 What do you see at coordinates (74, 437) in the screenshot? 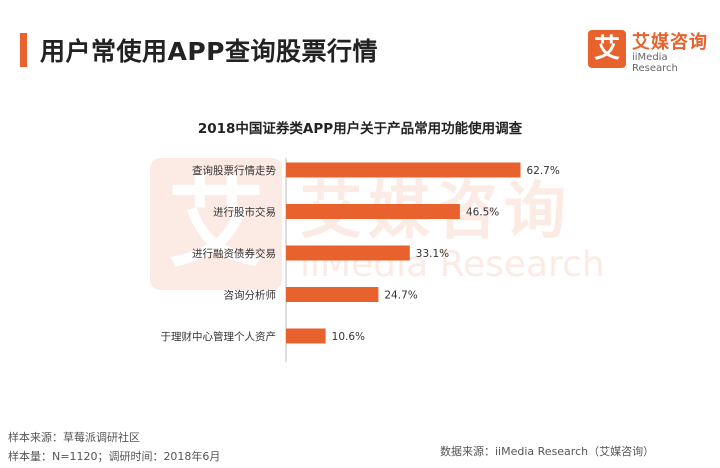
I see `footer-sample-source: 样本来源：草莓派调研社区` at bounding box center [74, 437].